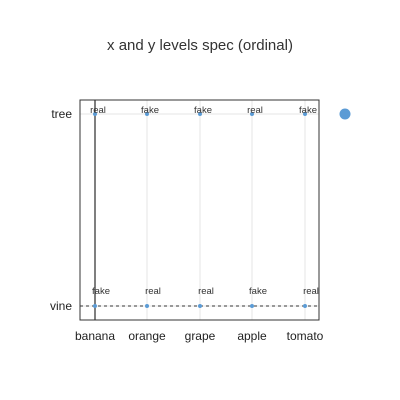 Image resolution: width=400 pixels, height=400 pixels. Describe the element at coordinates (147, 306) in the screenshot. I see `data-point-orange-vine` at that location.